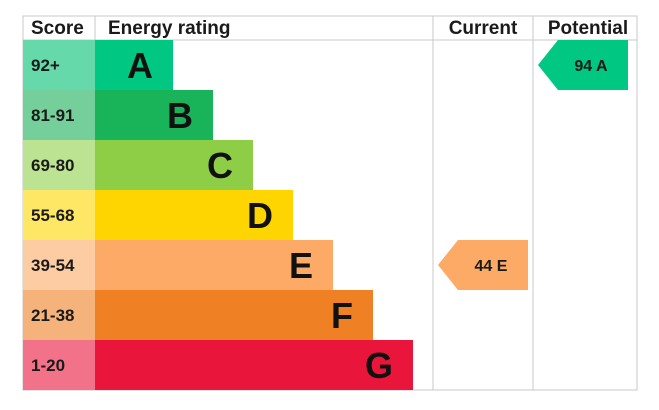 The image size is (659, 410). I want to click on band-bar-f, so click(234, 315).